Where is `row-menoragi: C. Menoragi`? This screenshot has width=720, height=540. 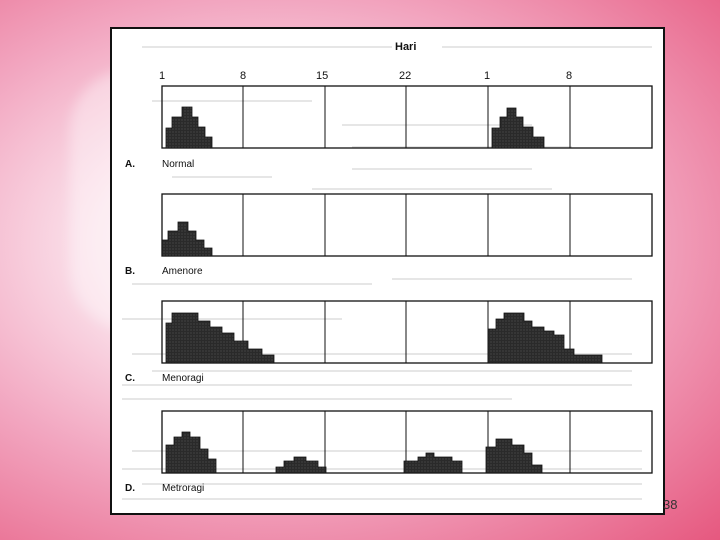 row-menoragi: C. Menoragi is located at coordinates (389, 342).